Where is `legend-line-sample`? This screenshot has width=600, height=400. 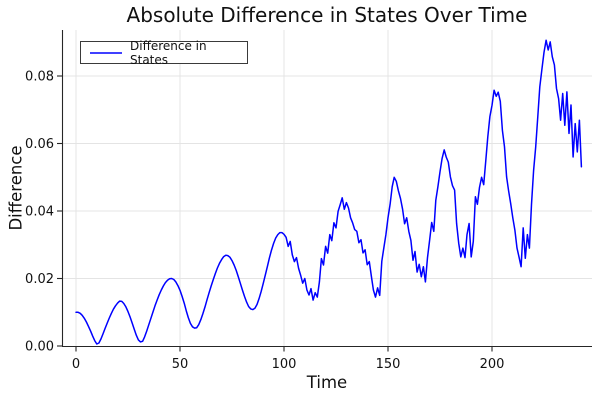 legend-line-sample is located at coordinates (106, 52).